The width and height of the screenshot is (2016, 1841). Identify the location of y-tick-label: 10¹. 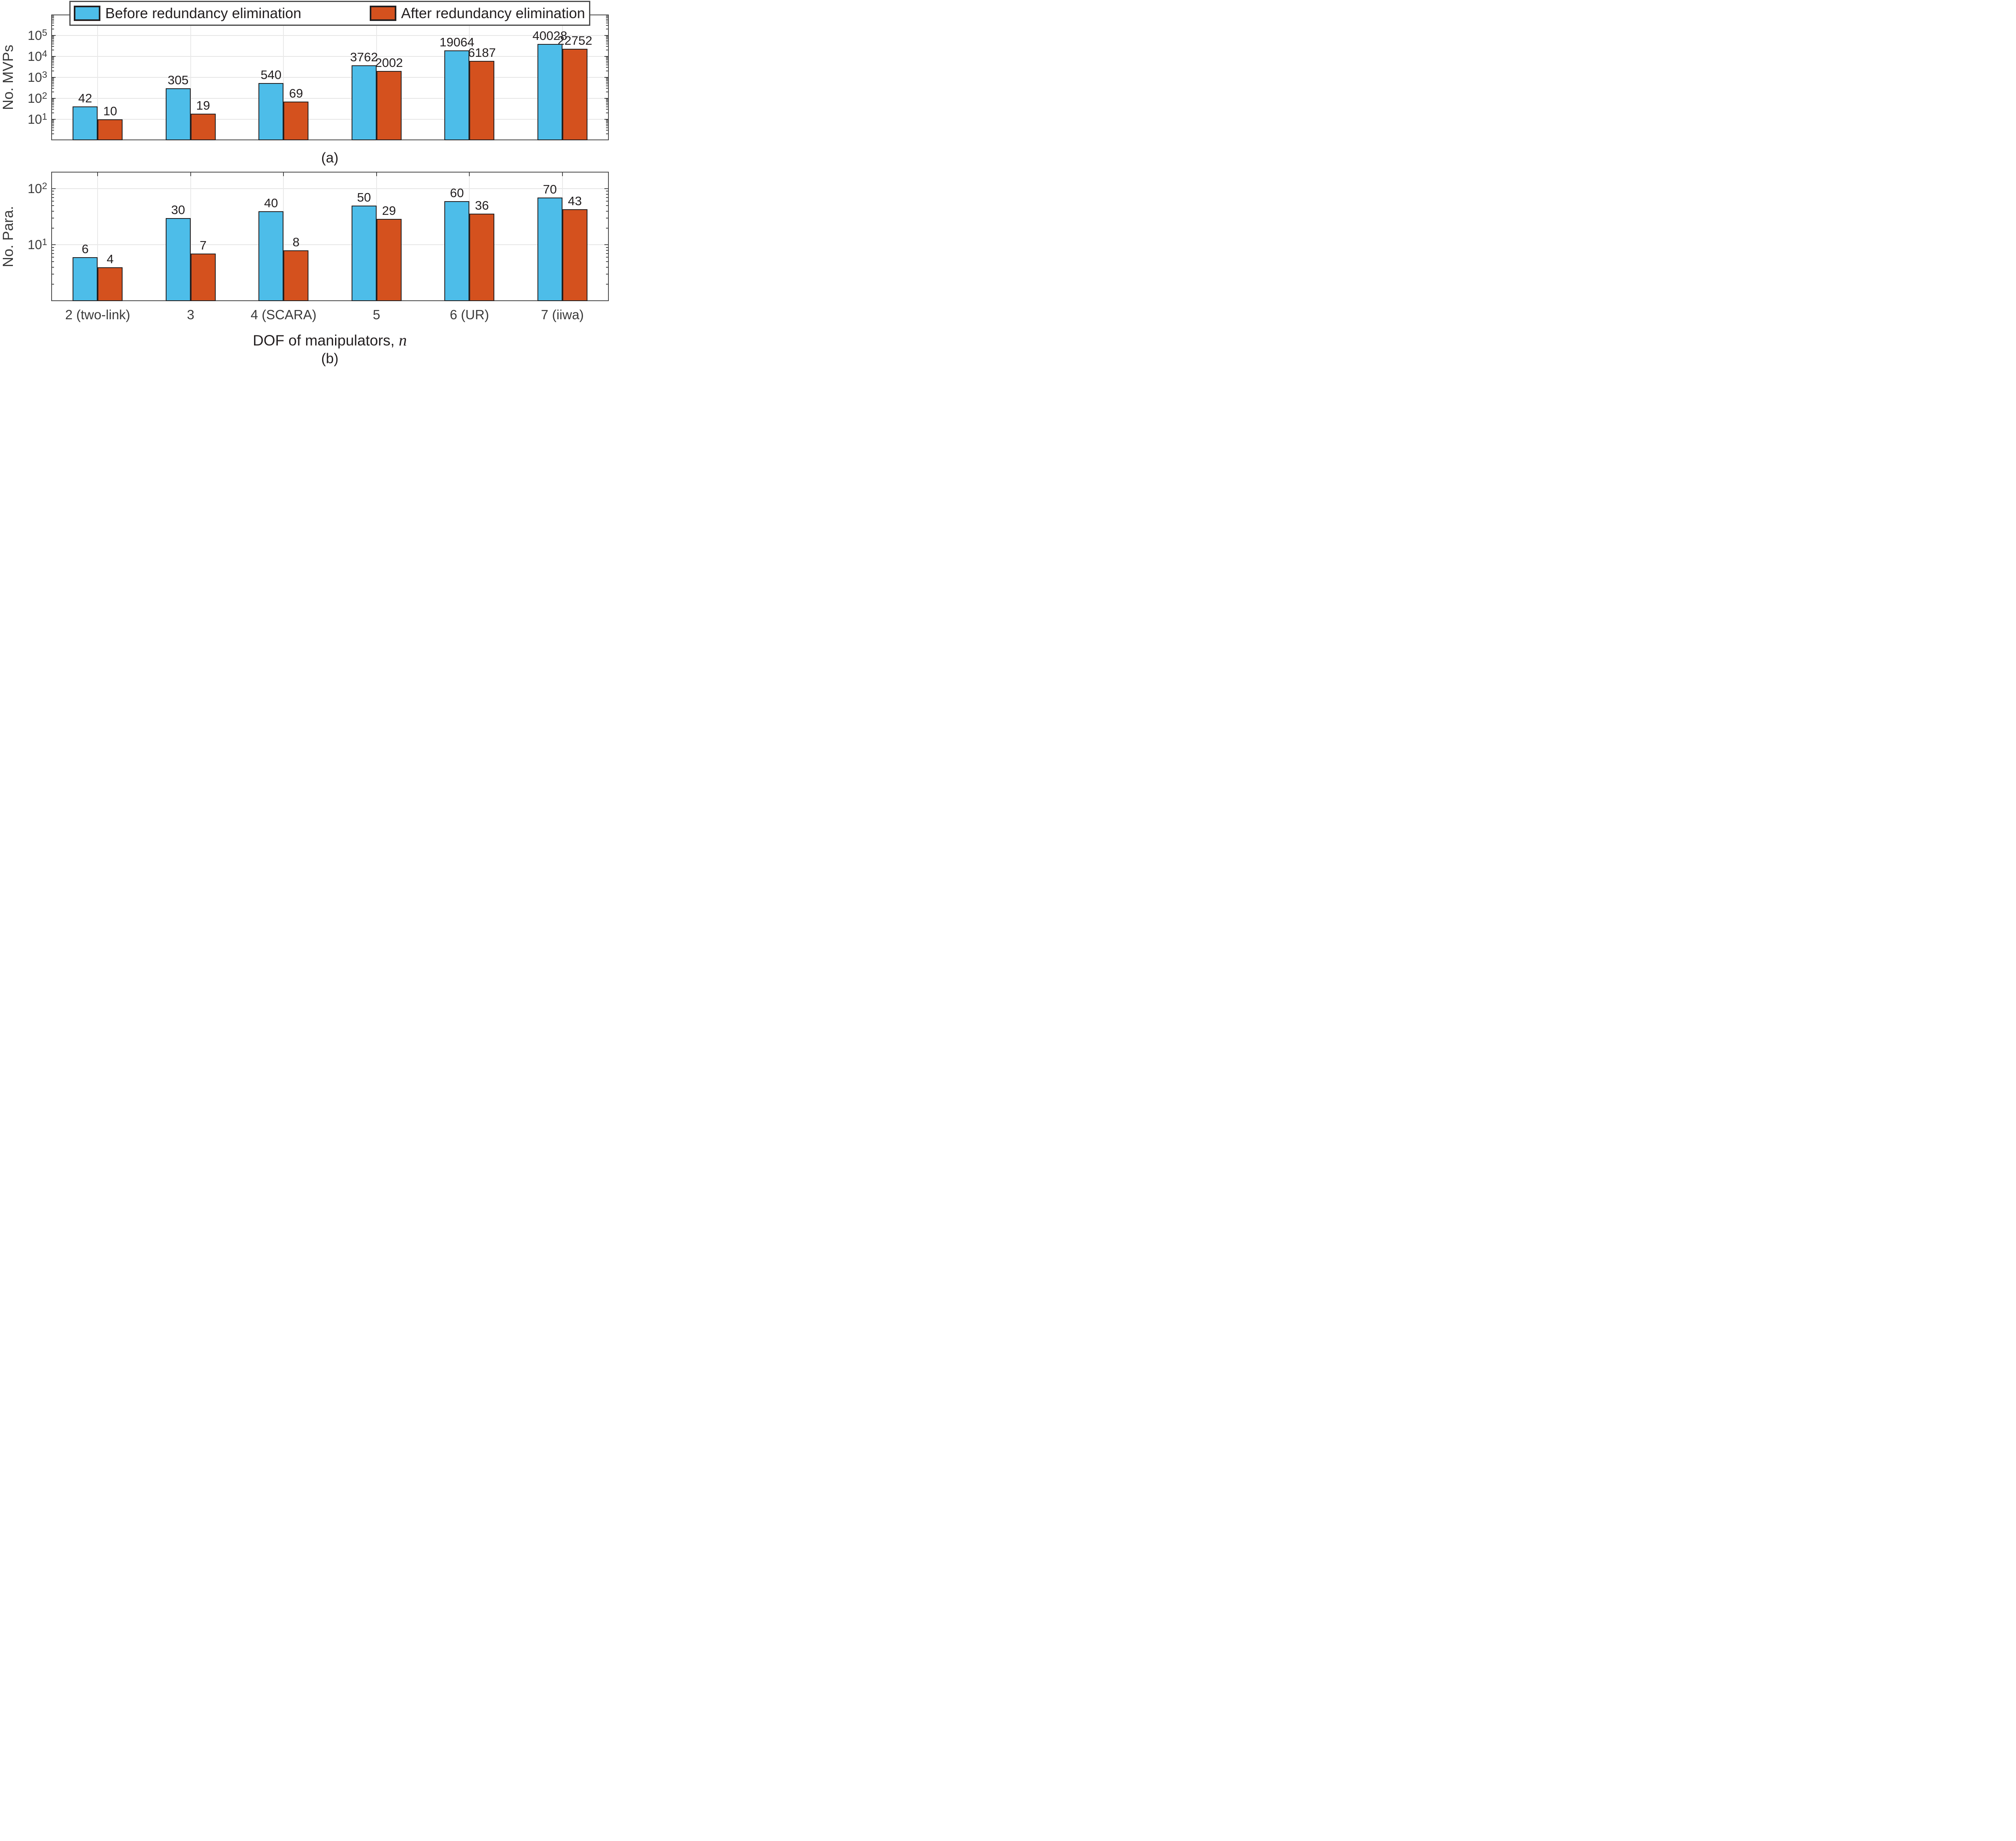
(37, 119).